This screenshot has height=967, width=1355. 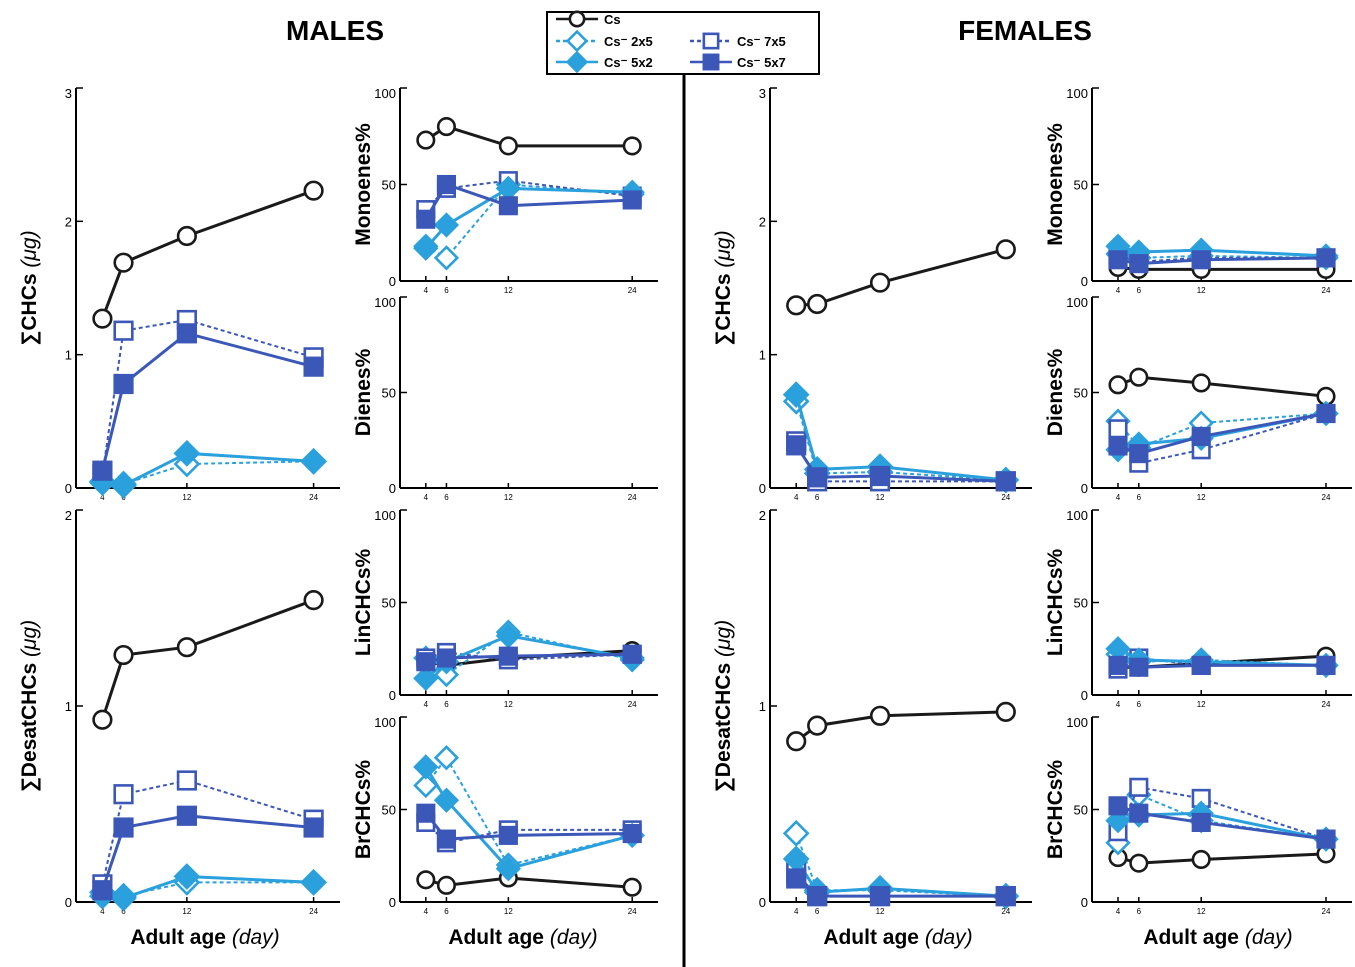 I want to click on x-axis-label-females-right: Adult age (day), so click(x=1217, y=937).